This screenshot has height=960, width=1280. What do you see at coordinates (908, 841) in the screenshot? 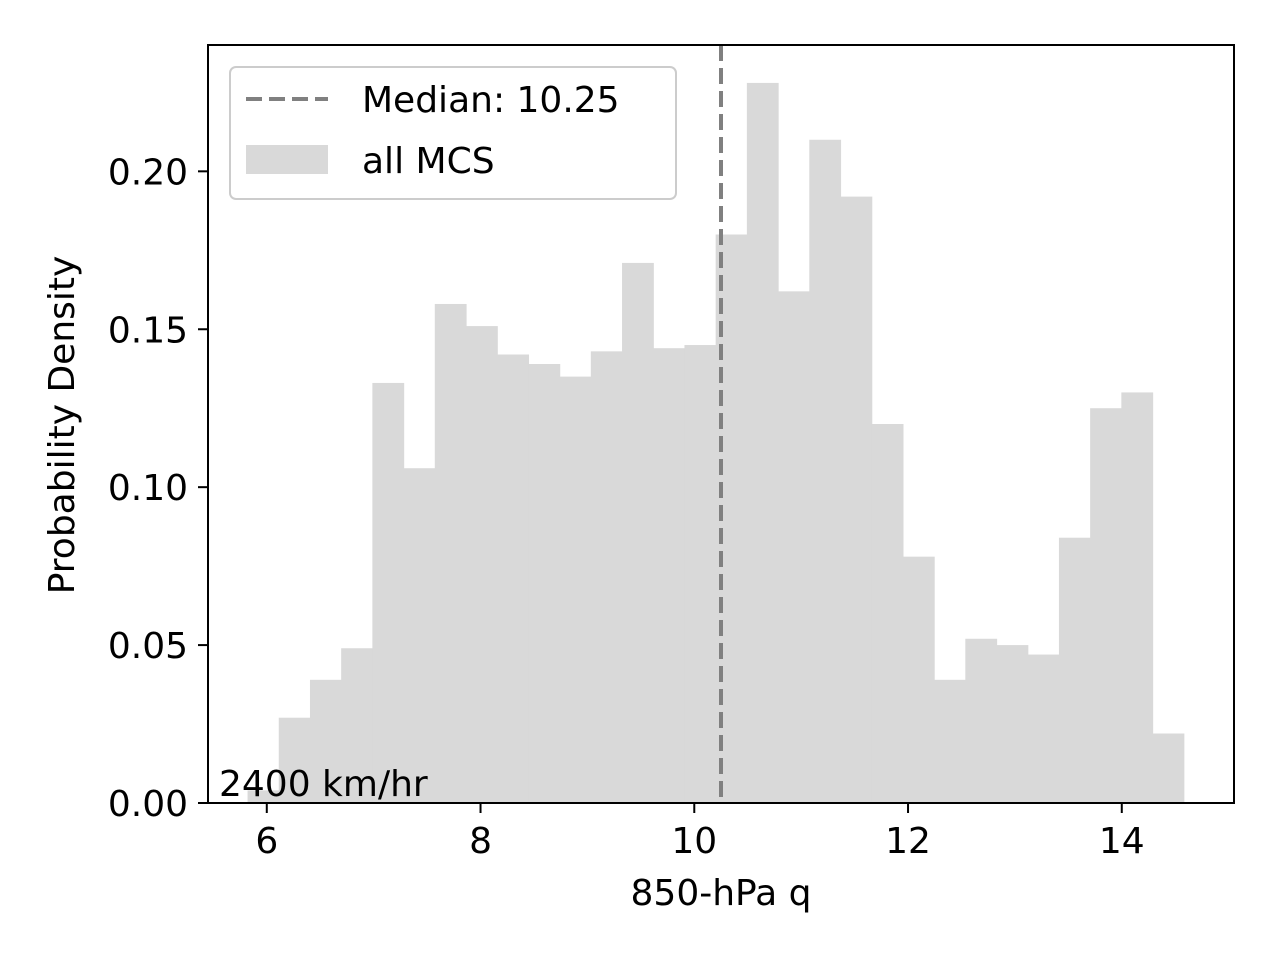
I see `x-tick-label: 12` at bounding box center [908, 841].